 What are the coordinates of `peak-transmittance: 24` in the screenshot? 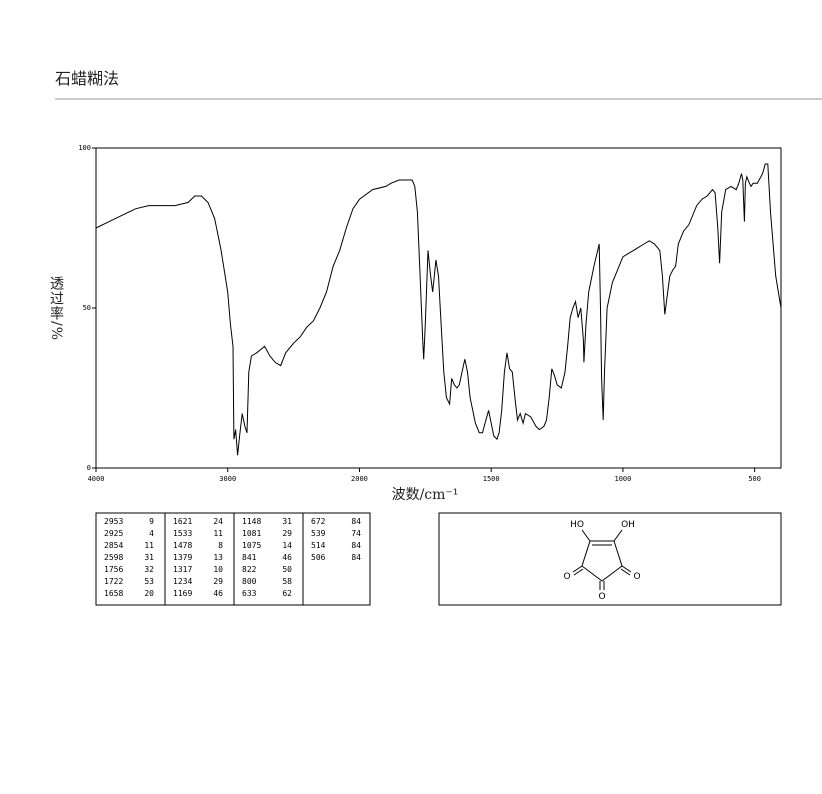 It's located at (218, 521).